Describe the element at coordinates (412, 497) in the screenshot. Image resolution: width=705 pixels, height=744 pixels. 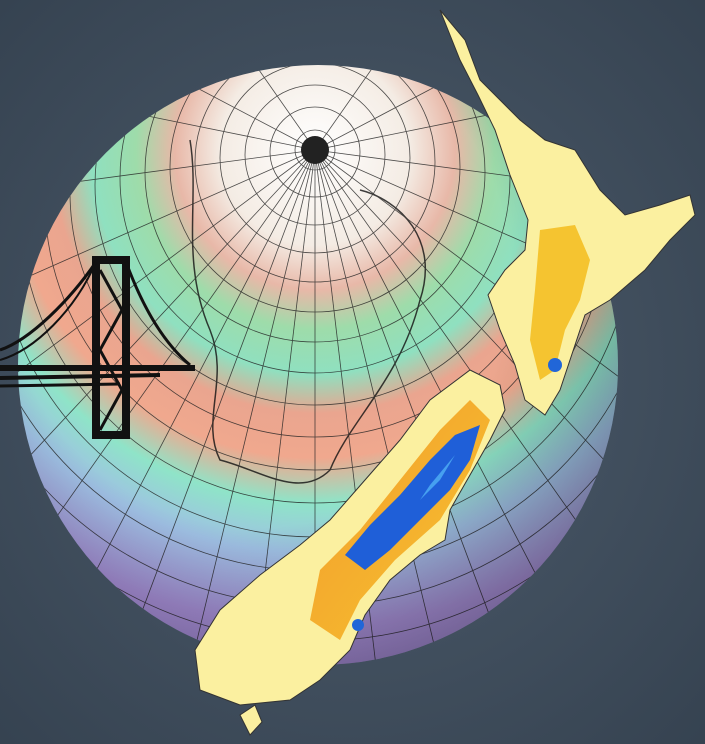
I see `alpine-band` at that location.